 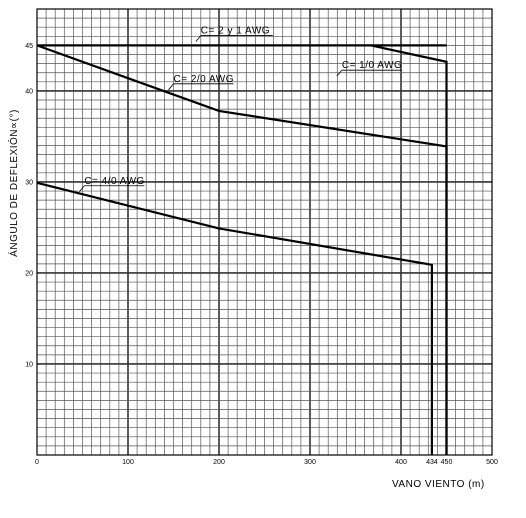 I want to click on x-tick-label: 100, so click(x=128, y=462).